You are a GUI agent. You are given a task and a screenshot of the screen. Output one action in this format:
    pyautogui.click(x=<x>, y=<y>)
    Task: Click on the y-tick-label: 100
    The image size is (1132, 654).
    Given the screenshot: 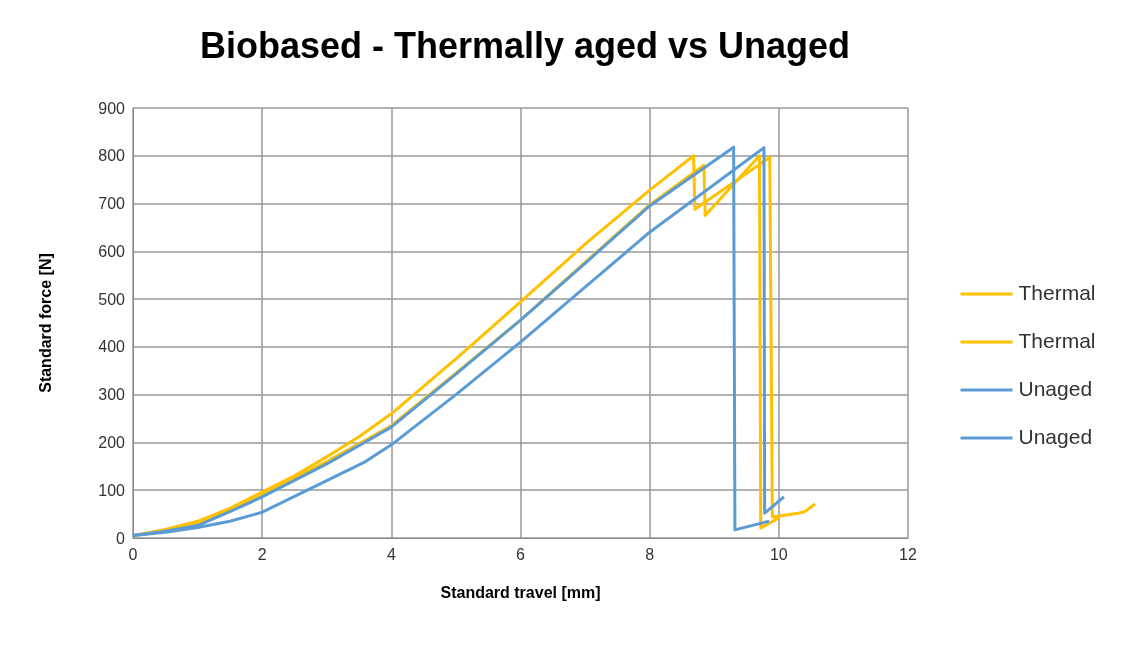 What is the action you would take?
    pyautogui.click(x=112, y=490)
    